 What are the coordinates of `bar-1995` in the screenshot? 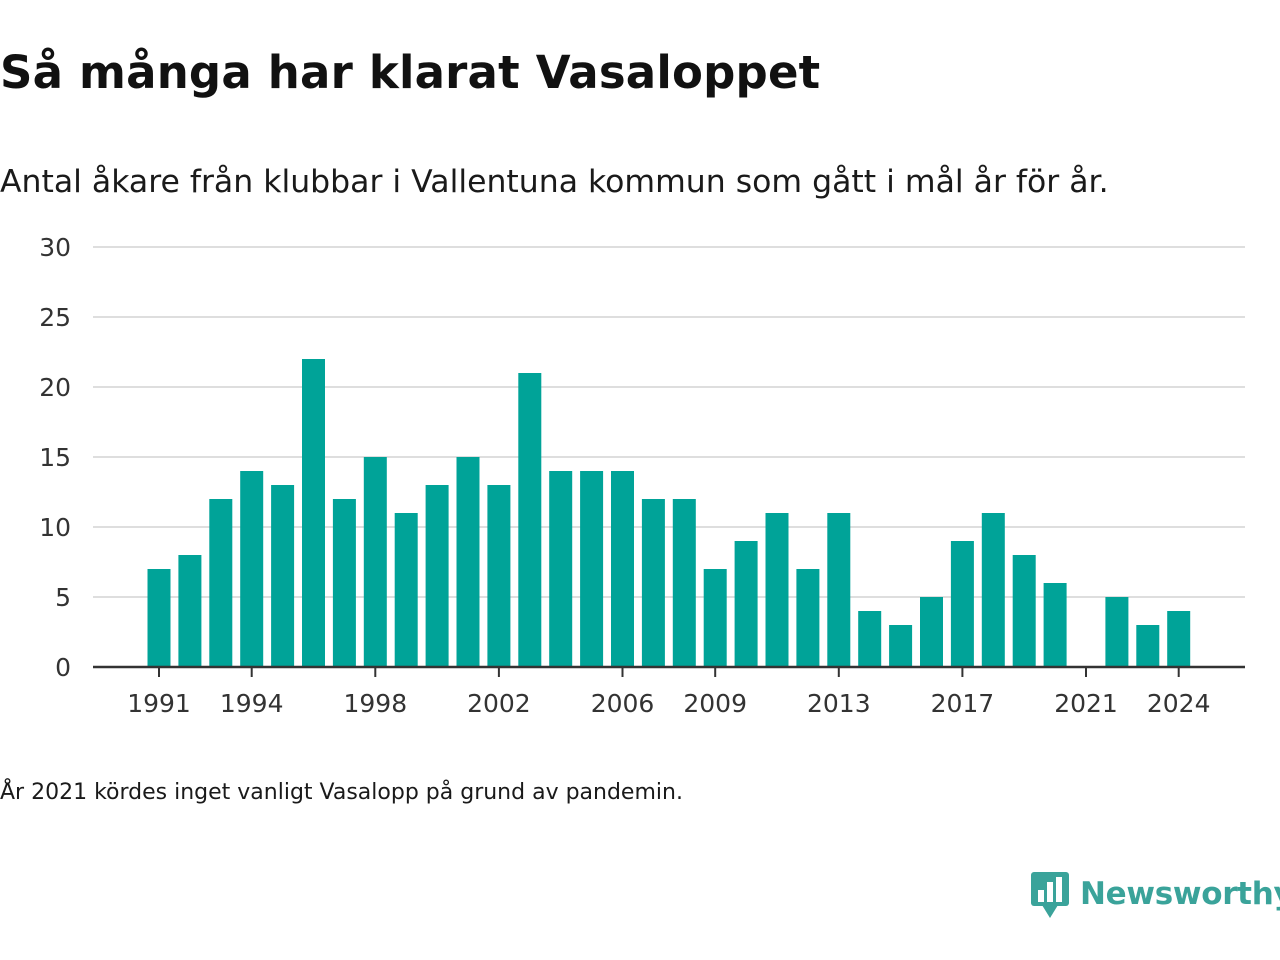 It's located at (283, 576).